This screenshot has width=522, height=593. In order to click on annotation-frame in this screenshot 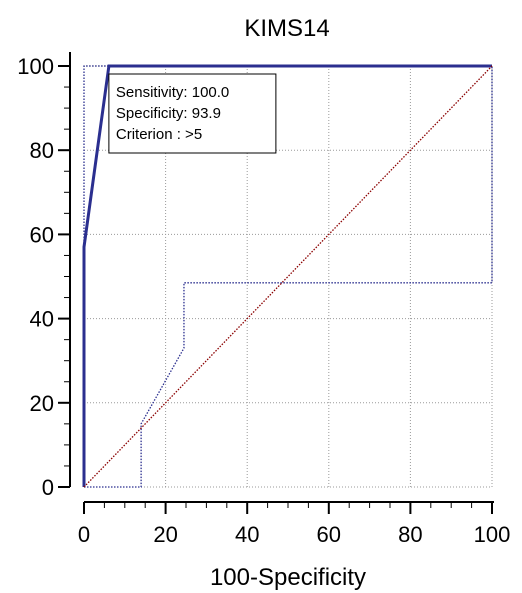, I will do `click(192, 113)`.